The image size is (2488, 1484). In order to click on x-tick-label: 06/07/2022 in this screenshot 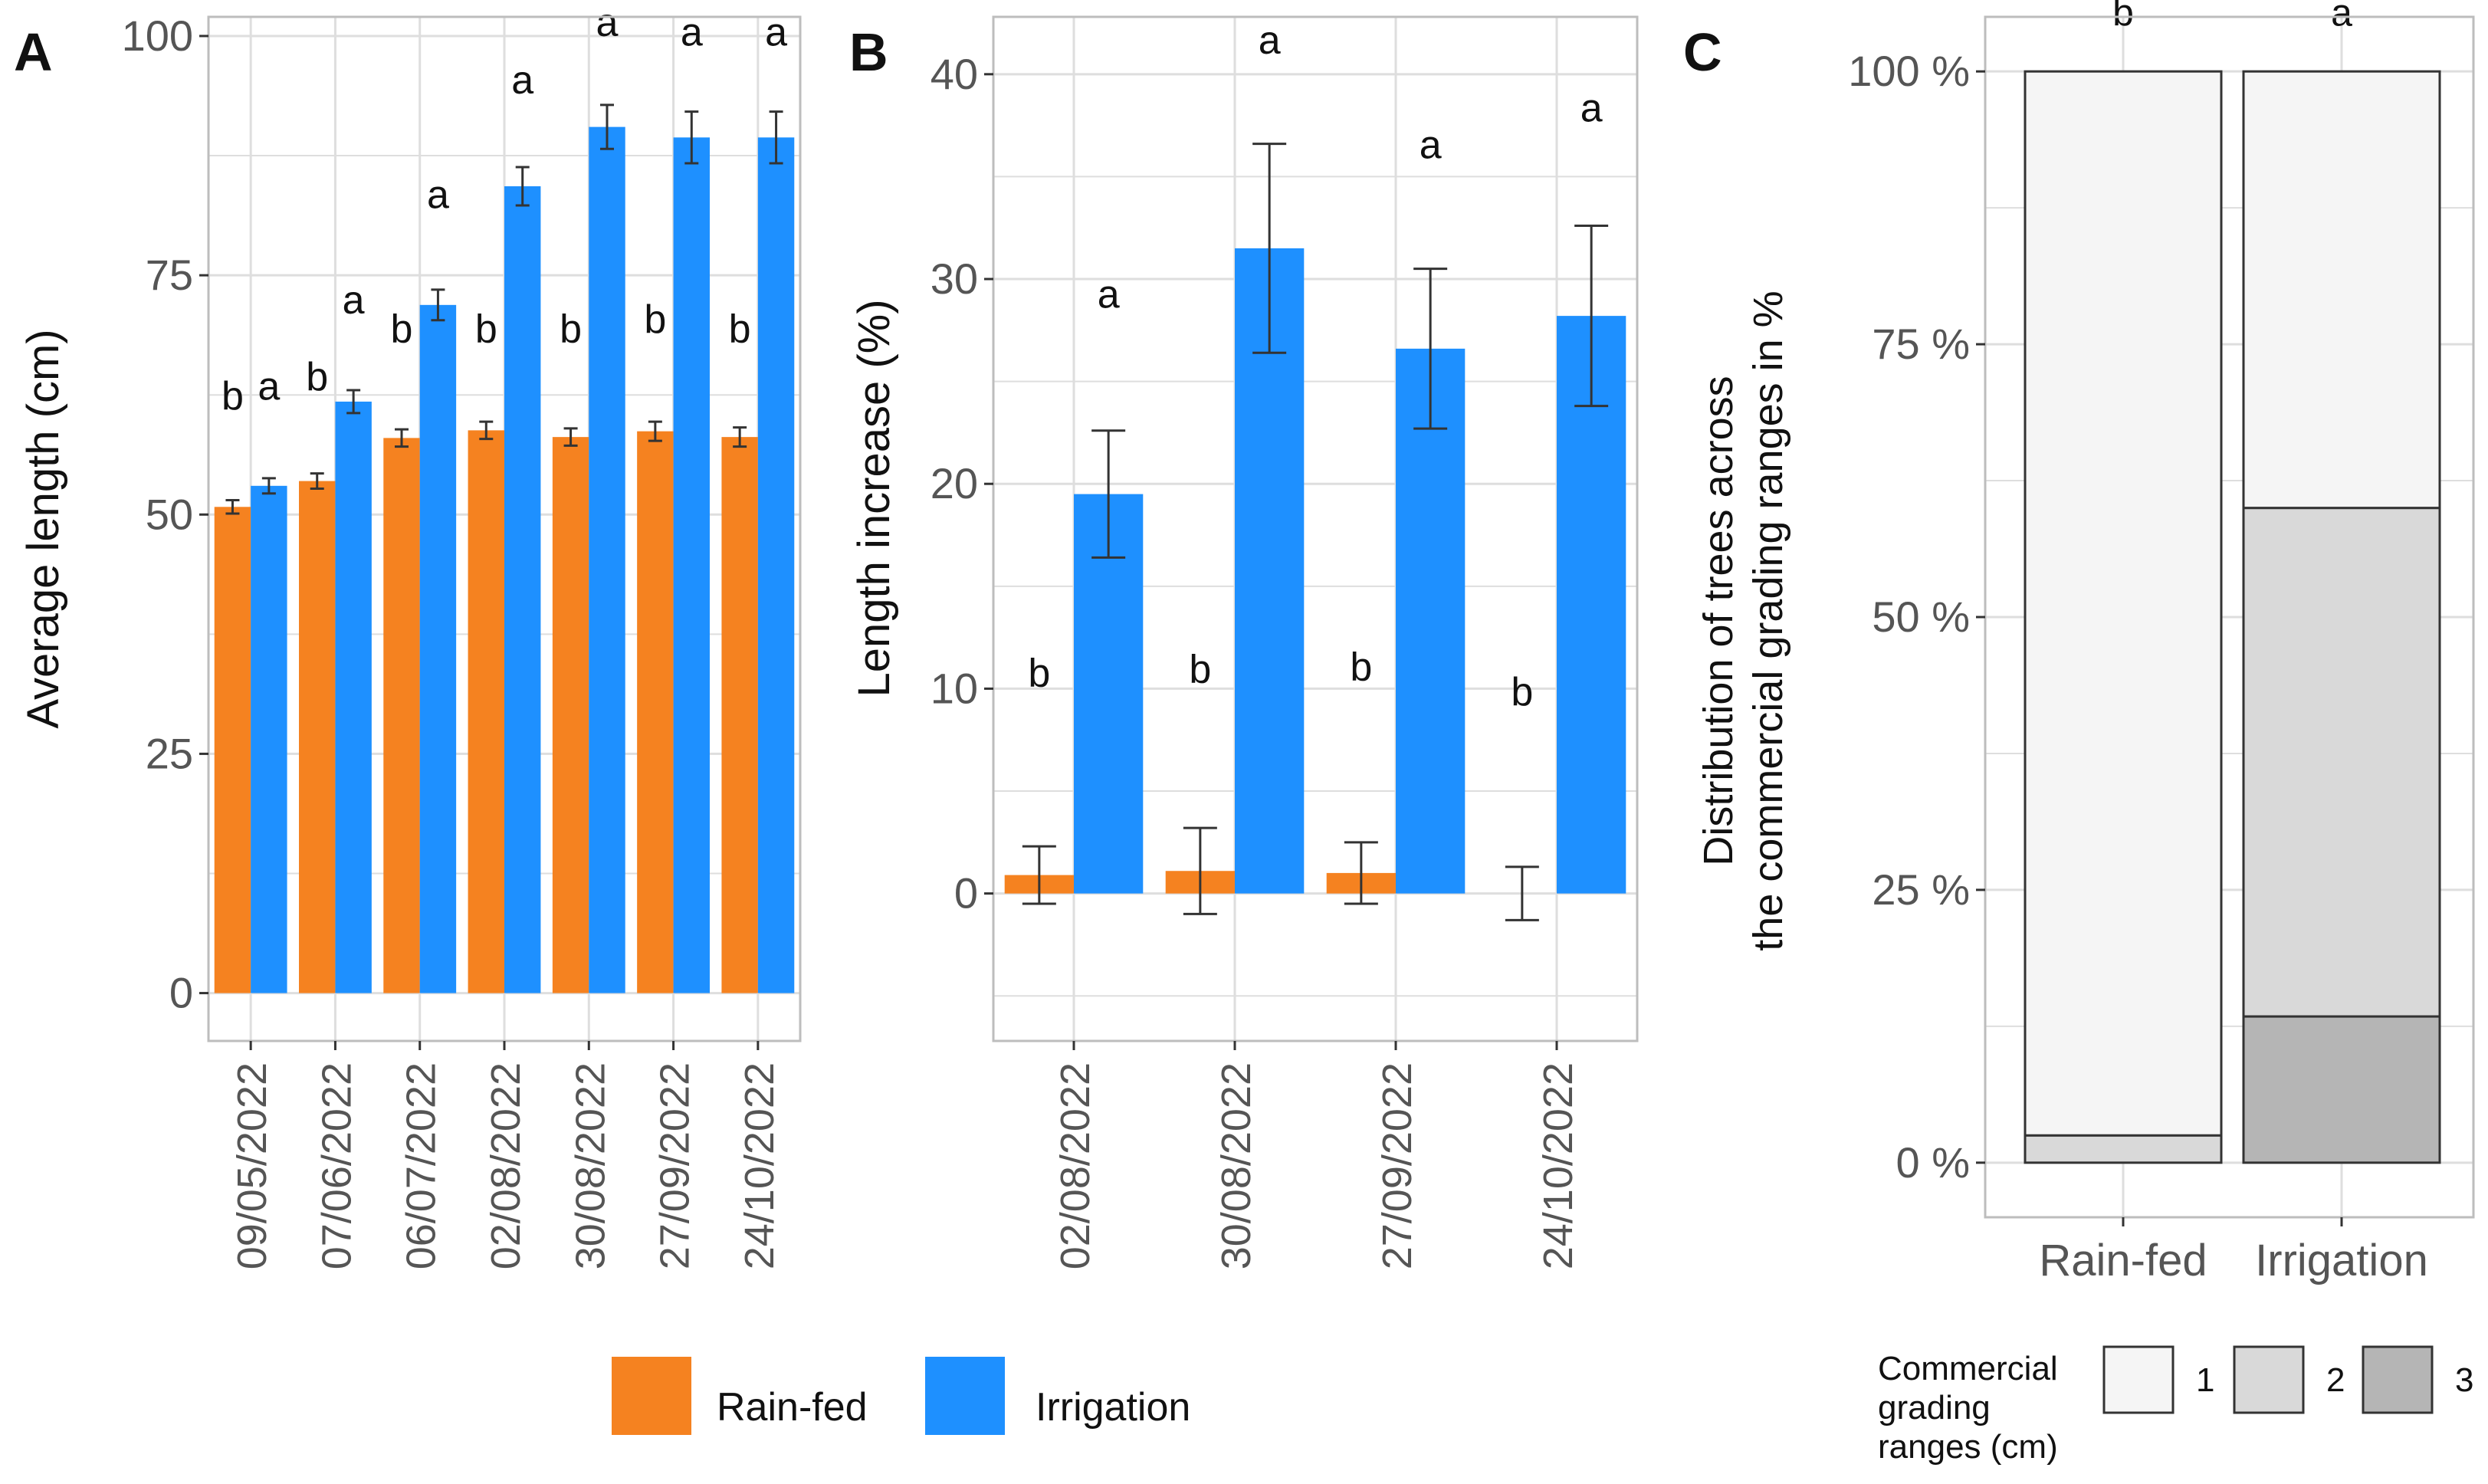, I will do `click(422, 1165)`.